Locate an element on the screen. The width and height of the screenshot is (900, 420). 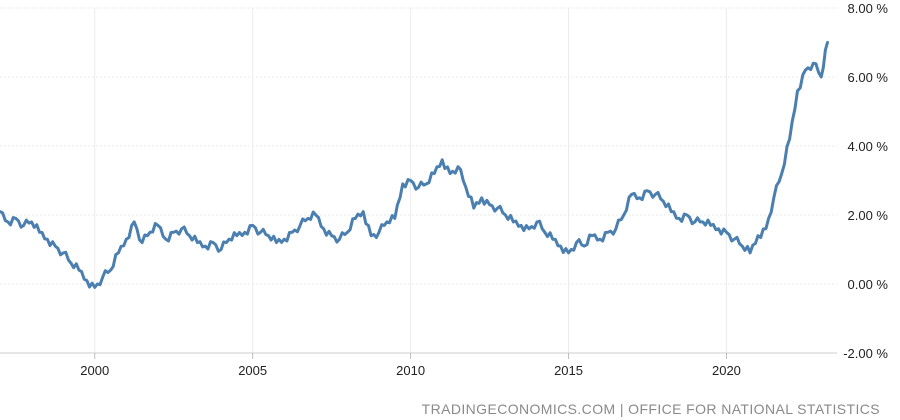
x-axis-labels: 2000 2005 2010 2015 2020 is located at coordinates (410, 370).